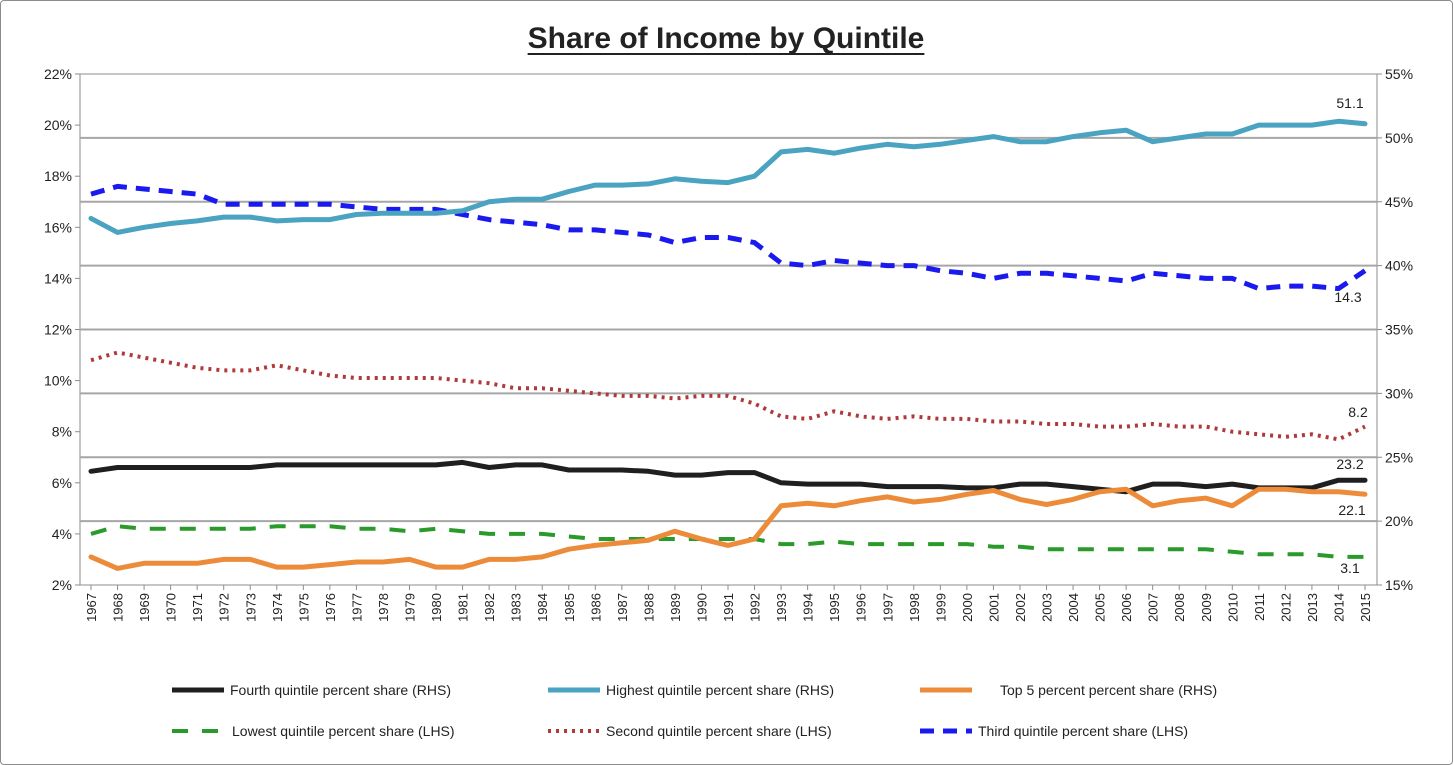 This screenshot has width=1453, height=765. Describe the element at coordinates (728, 176) in the screenshot. I see `highest-quintile-series-line` at that location.